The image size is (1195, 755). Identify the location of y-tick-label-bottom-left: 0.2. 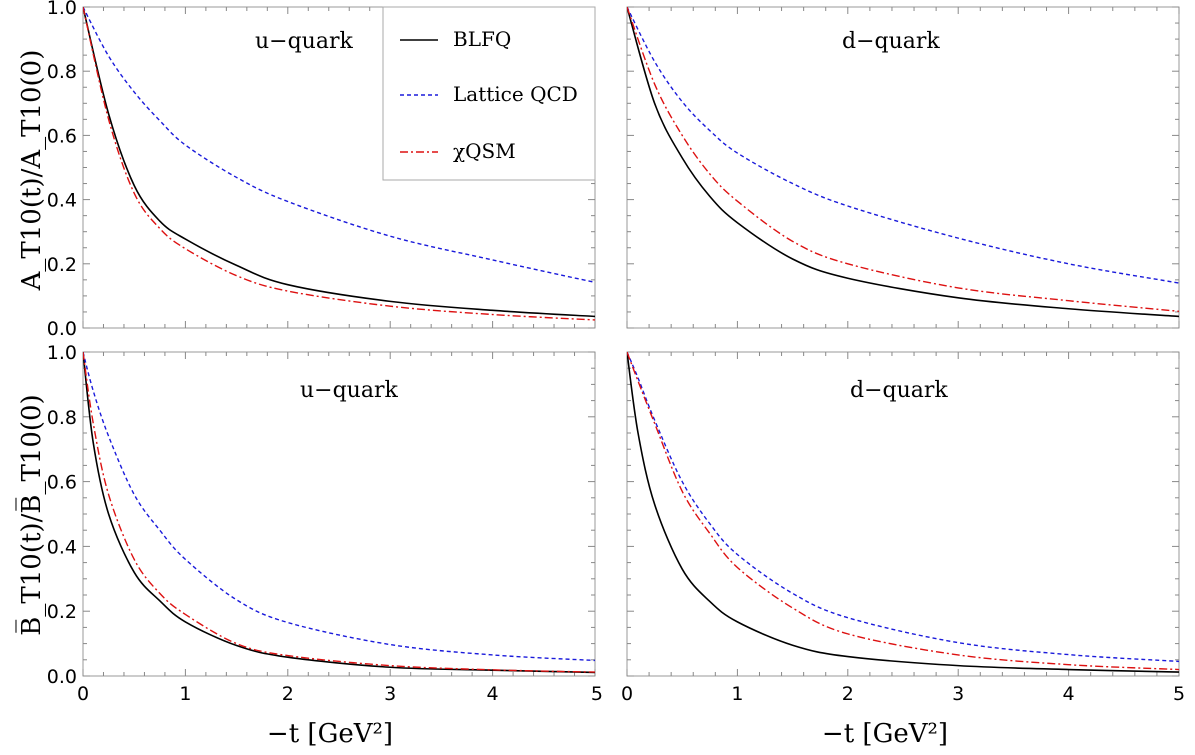
(62, 612).